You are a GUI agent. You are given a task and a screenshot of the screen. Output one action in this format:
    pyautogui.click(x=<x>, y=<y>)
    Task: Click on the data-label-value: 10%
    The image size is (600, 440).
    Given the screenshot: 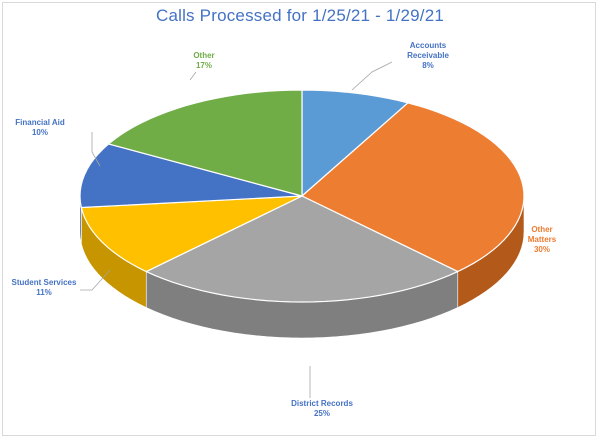 What is the action you would take?
    pyautogui.click(x=40, y=132)
    